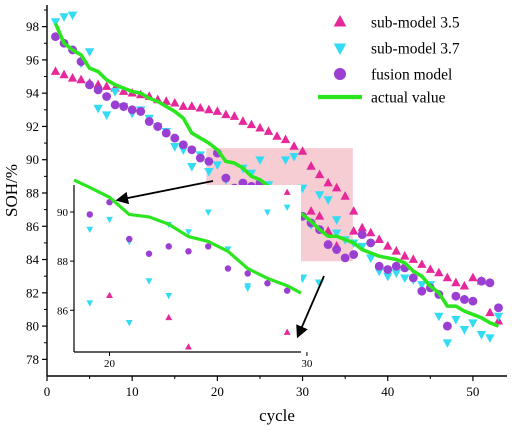 The image size is (512, 430). What do you see at coordinates (472, 391) in the screenshot?
I see `x-tick-label: 50` at bounding box center [472, 391].